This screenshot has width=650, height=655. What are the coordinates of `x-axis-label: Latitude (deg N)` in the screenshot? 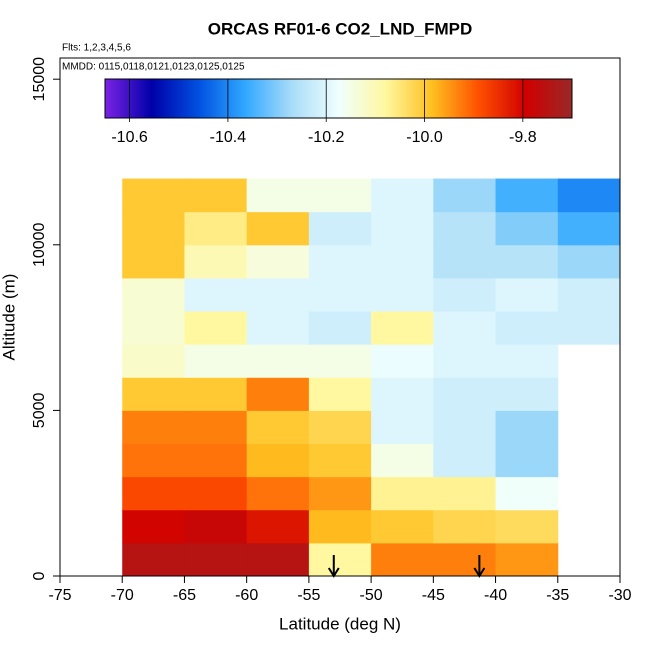 It's located at (340, 623).